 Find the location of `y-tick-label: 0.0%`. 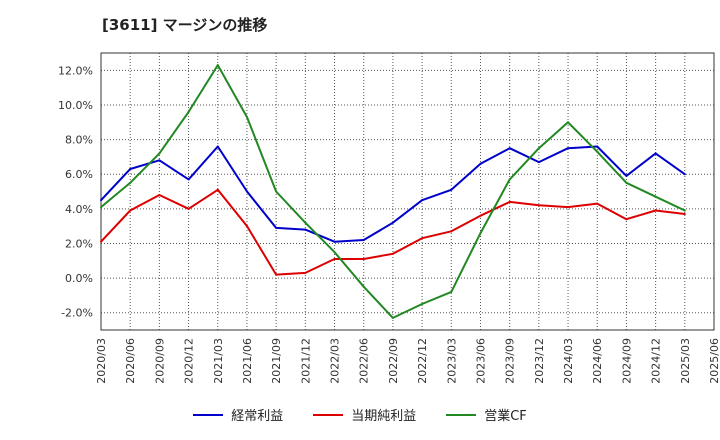

y-tick-label: 0.0% is located at coordinates (79, 278).